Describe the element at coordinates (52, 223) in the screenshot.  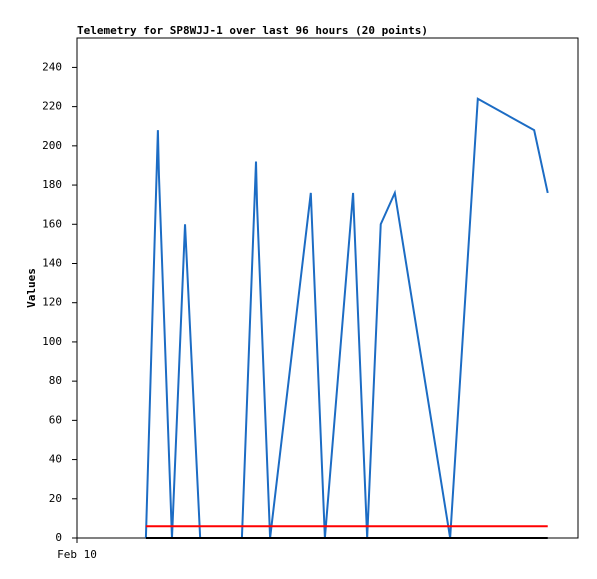
I see `y-tick-label: 160` at that location.